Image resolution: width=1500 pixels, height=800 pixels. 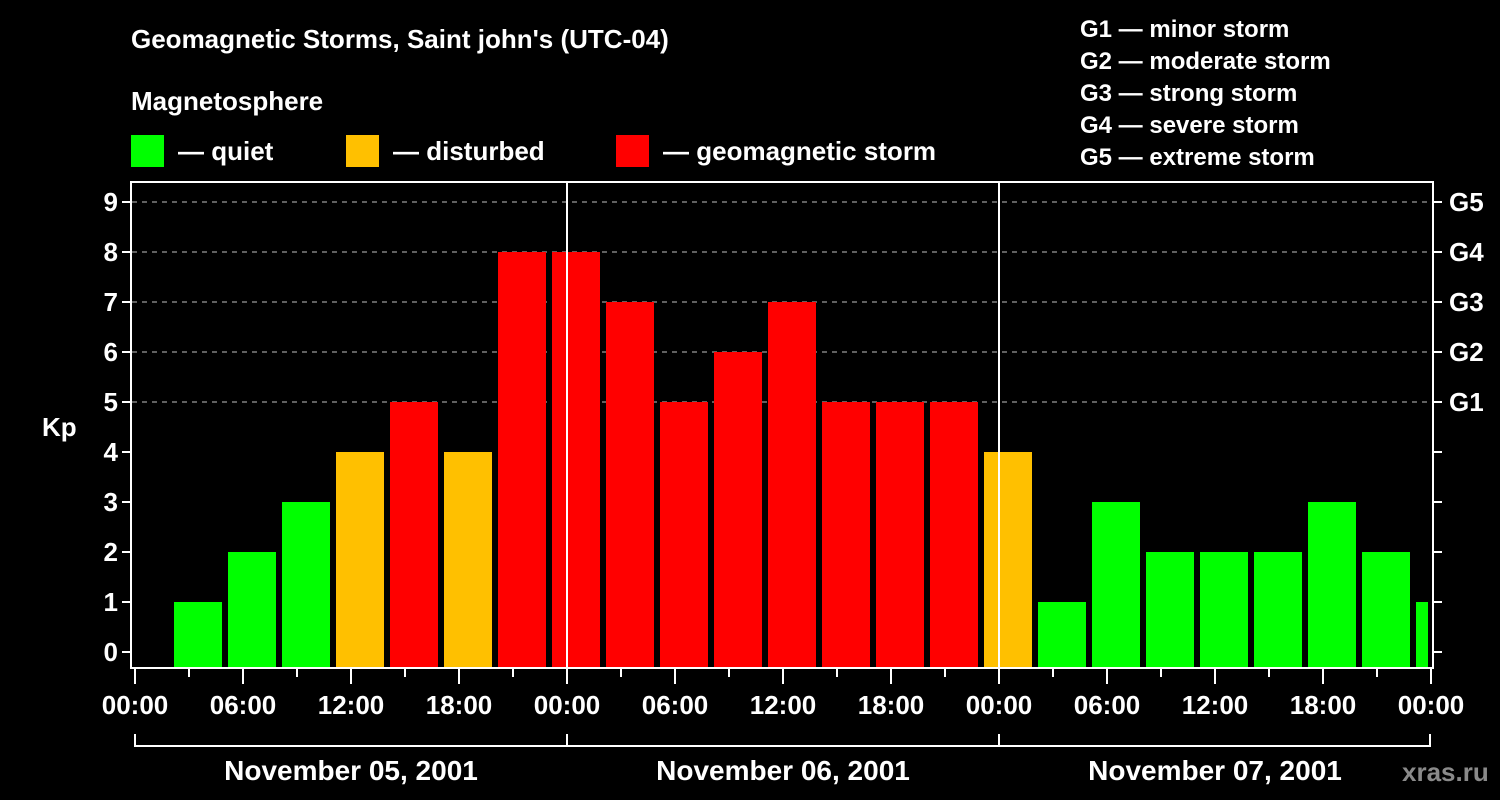 What do you see at coordinates (632, 151) in the screenshot?
I see `swatch-storm-icon` at bounding box center [632, 151].